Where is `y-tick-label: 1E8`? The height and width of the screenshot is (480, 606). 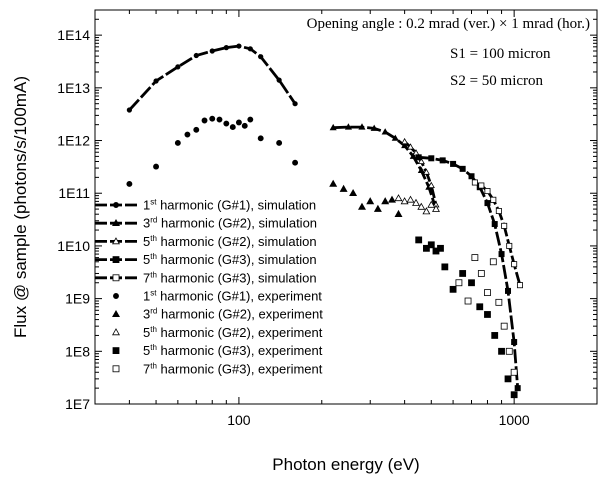 y-tick-label: 1E8 is located at coordinates (77, 351).